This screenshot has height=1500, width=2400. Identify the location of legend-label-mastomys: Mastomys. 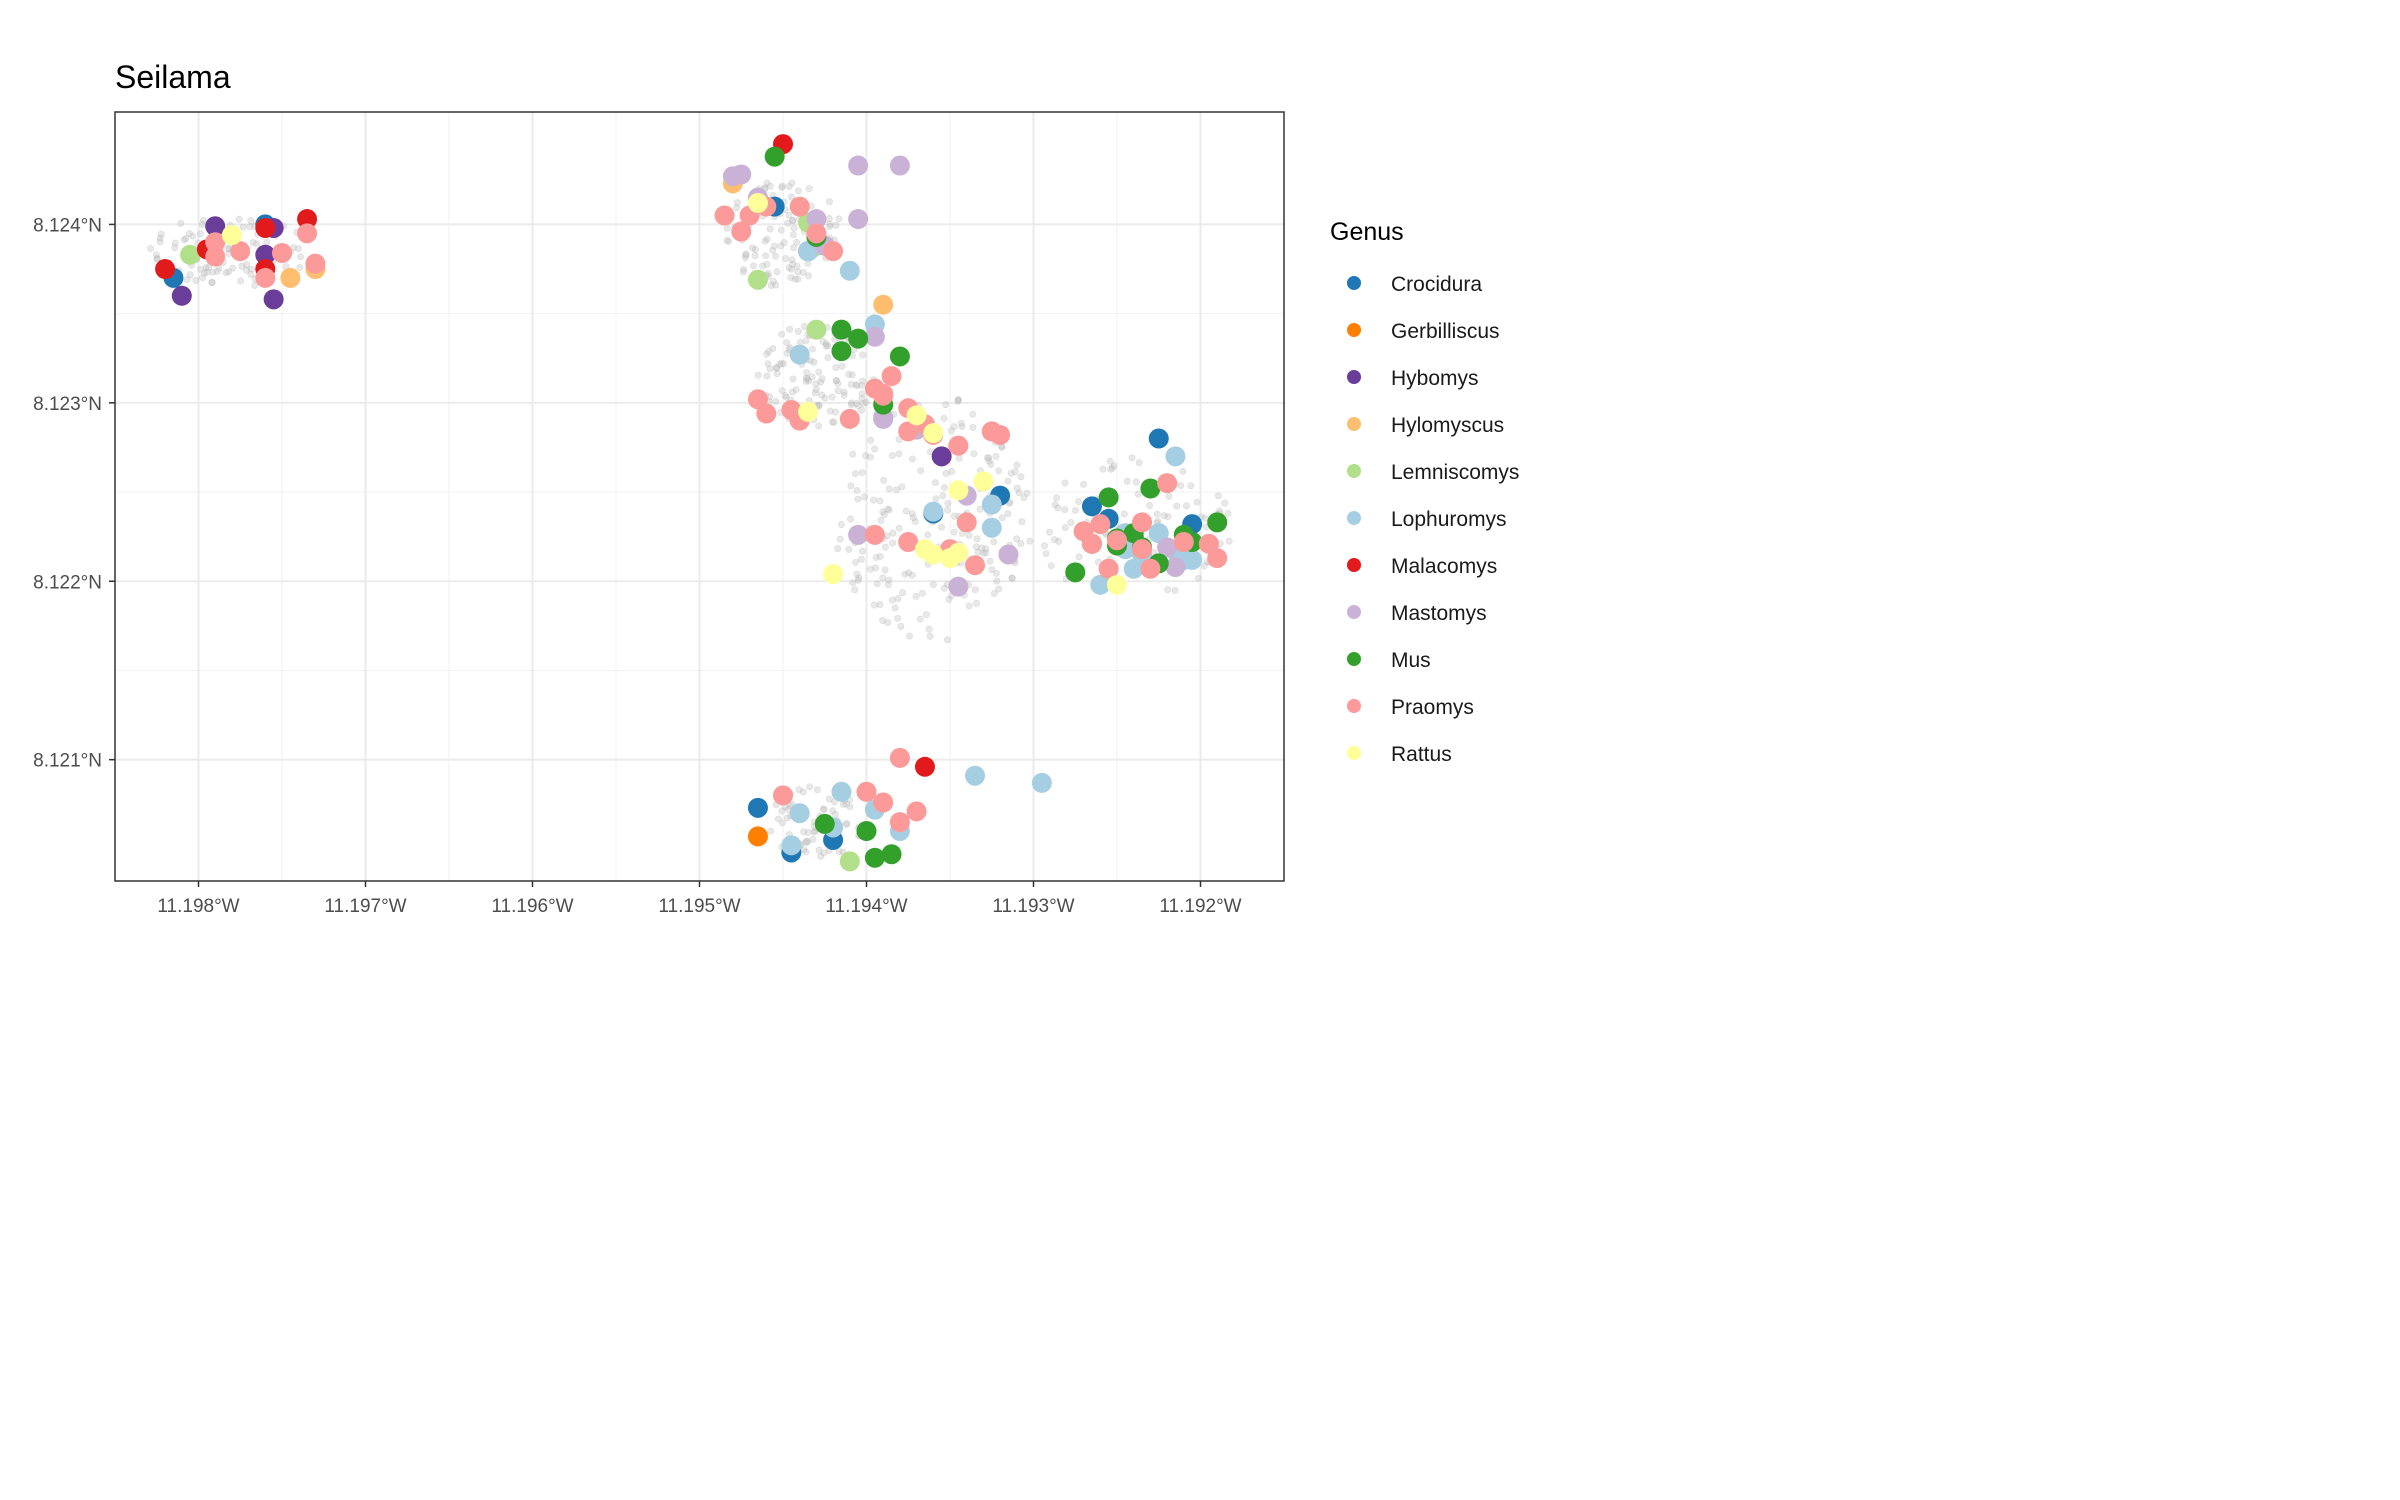
(1439, 613).